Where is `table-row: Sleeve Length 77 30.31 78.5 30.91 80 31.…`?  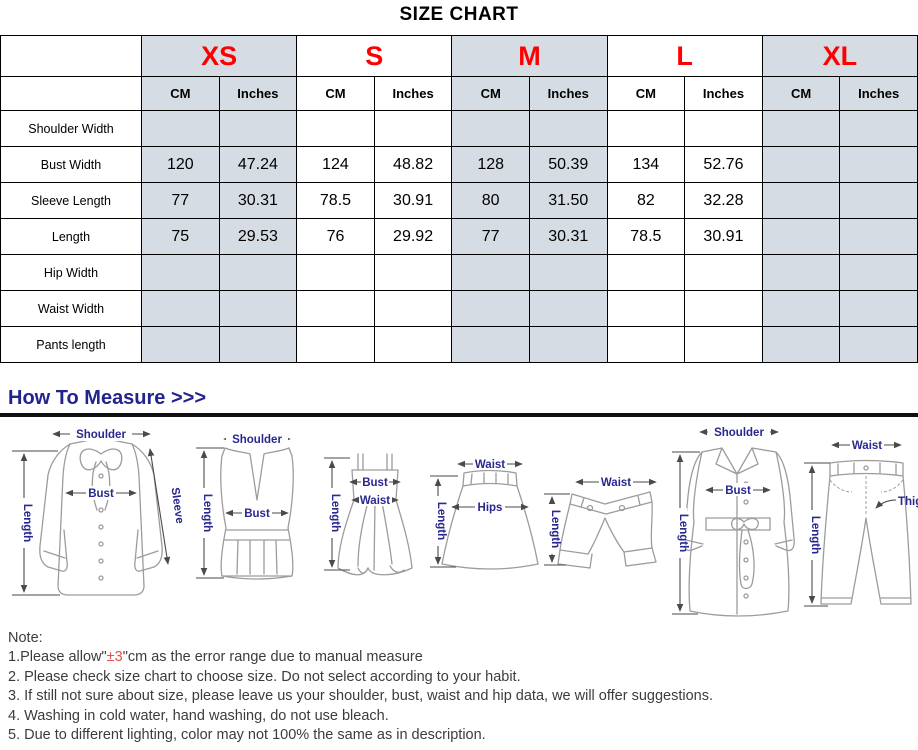 table-row: Sleeve Length 77 30.31 78.5 30.91 80 31.… is located at coordinates (459, 200).